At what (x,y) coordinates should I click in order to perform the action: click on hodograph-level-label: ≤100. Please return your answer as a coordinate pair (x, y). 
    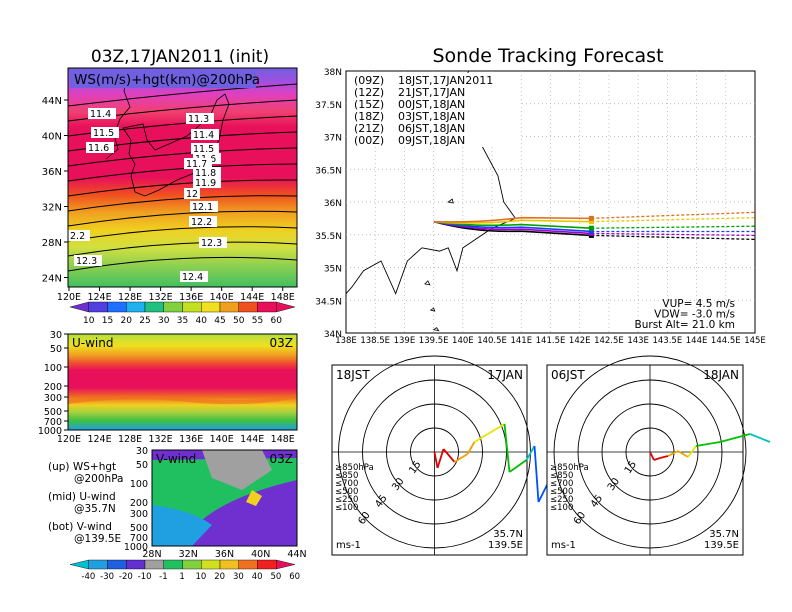
    Looking at the image, I should click on (346, 508).